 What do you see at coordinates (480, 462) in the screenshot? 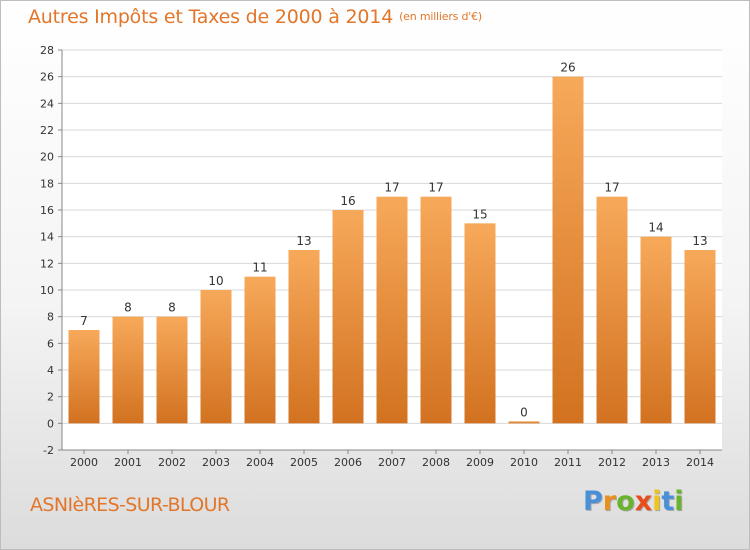
I see `x-tick-label: 2009` at bounding box center [480, 462].